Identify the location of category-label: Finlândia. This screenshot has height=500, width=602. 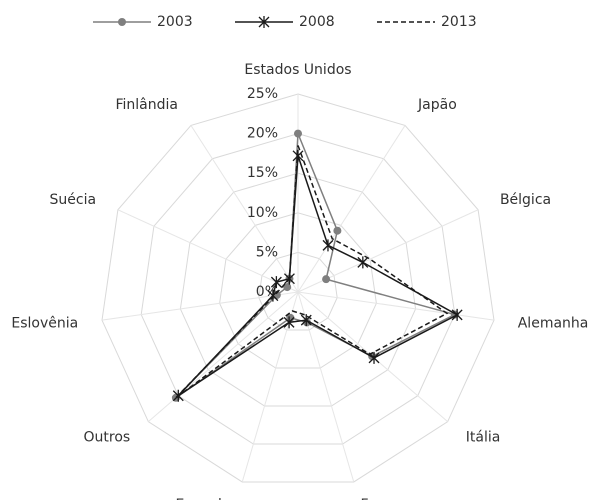
(146, 105).